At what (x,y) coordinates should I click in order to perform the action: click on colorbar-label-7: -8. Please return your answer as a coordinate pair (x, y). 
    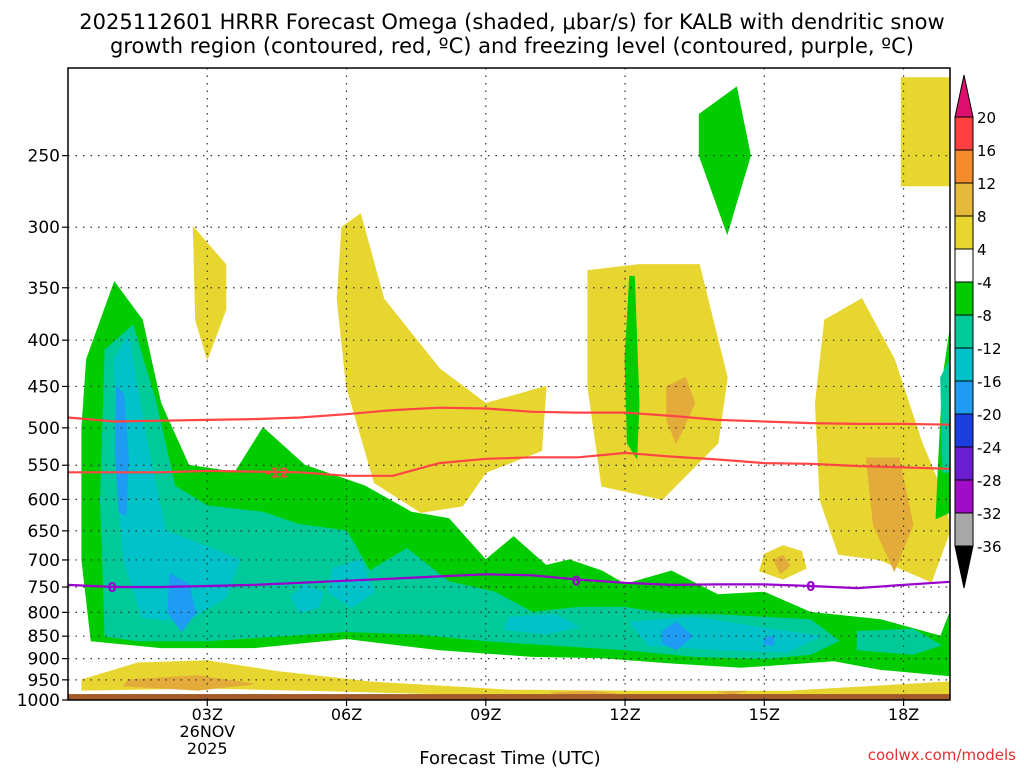
    Looking at the image, I should click on (984, 316).